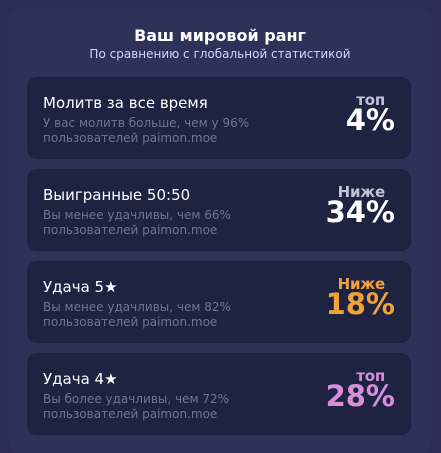 Image resolution: width=441 pixels, height=453 pixels. What do you see at coordinates (137, 307) in the screenshot?
I see `card-description-line: Вы менее удачливы, чем 82%` at bounding box center [137, 307].